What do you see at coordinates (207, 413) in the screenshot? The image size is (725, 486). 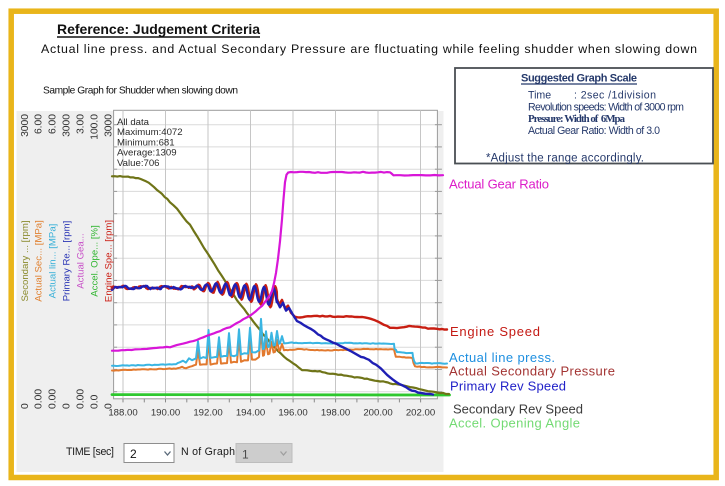 I see `svg-text: 192.00` at bounding box center [207, 413].